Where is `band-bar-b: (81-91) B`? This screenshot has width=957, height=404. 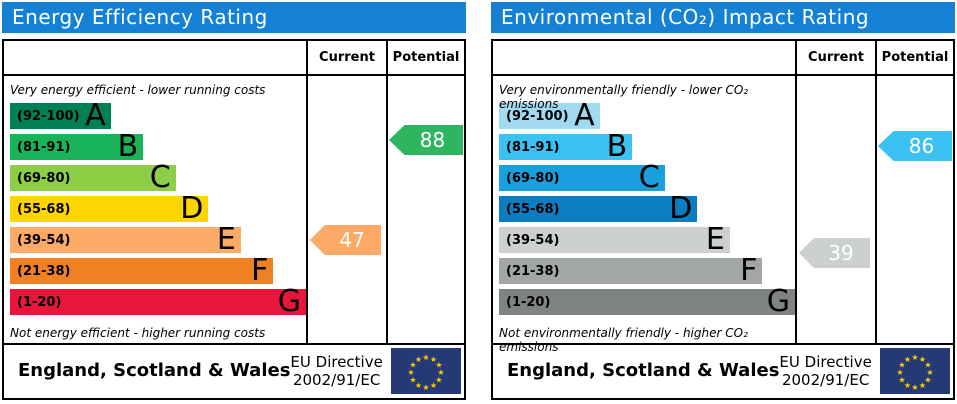 band-bar-b: (81-91) B is located at coordinates (566, 147).